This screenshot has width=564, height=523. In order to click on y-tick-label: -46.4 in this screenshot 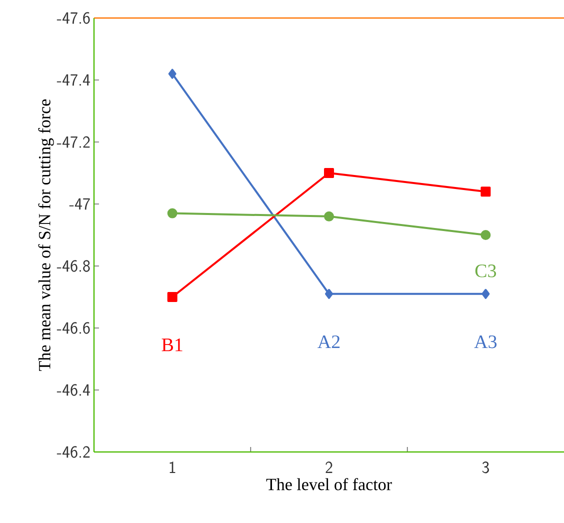, I will do `click(73, 390)`.